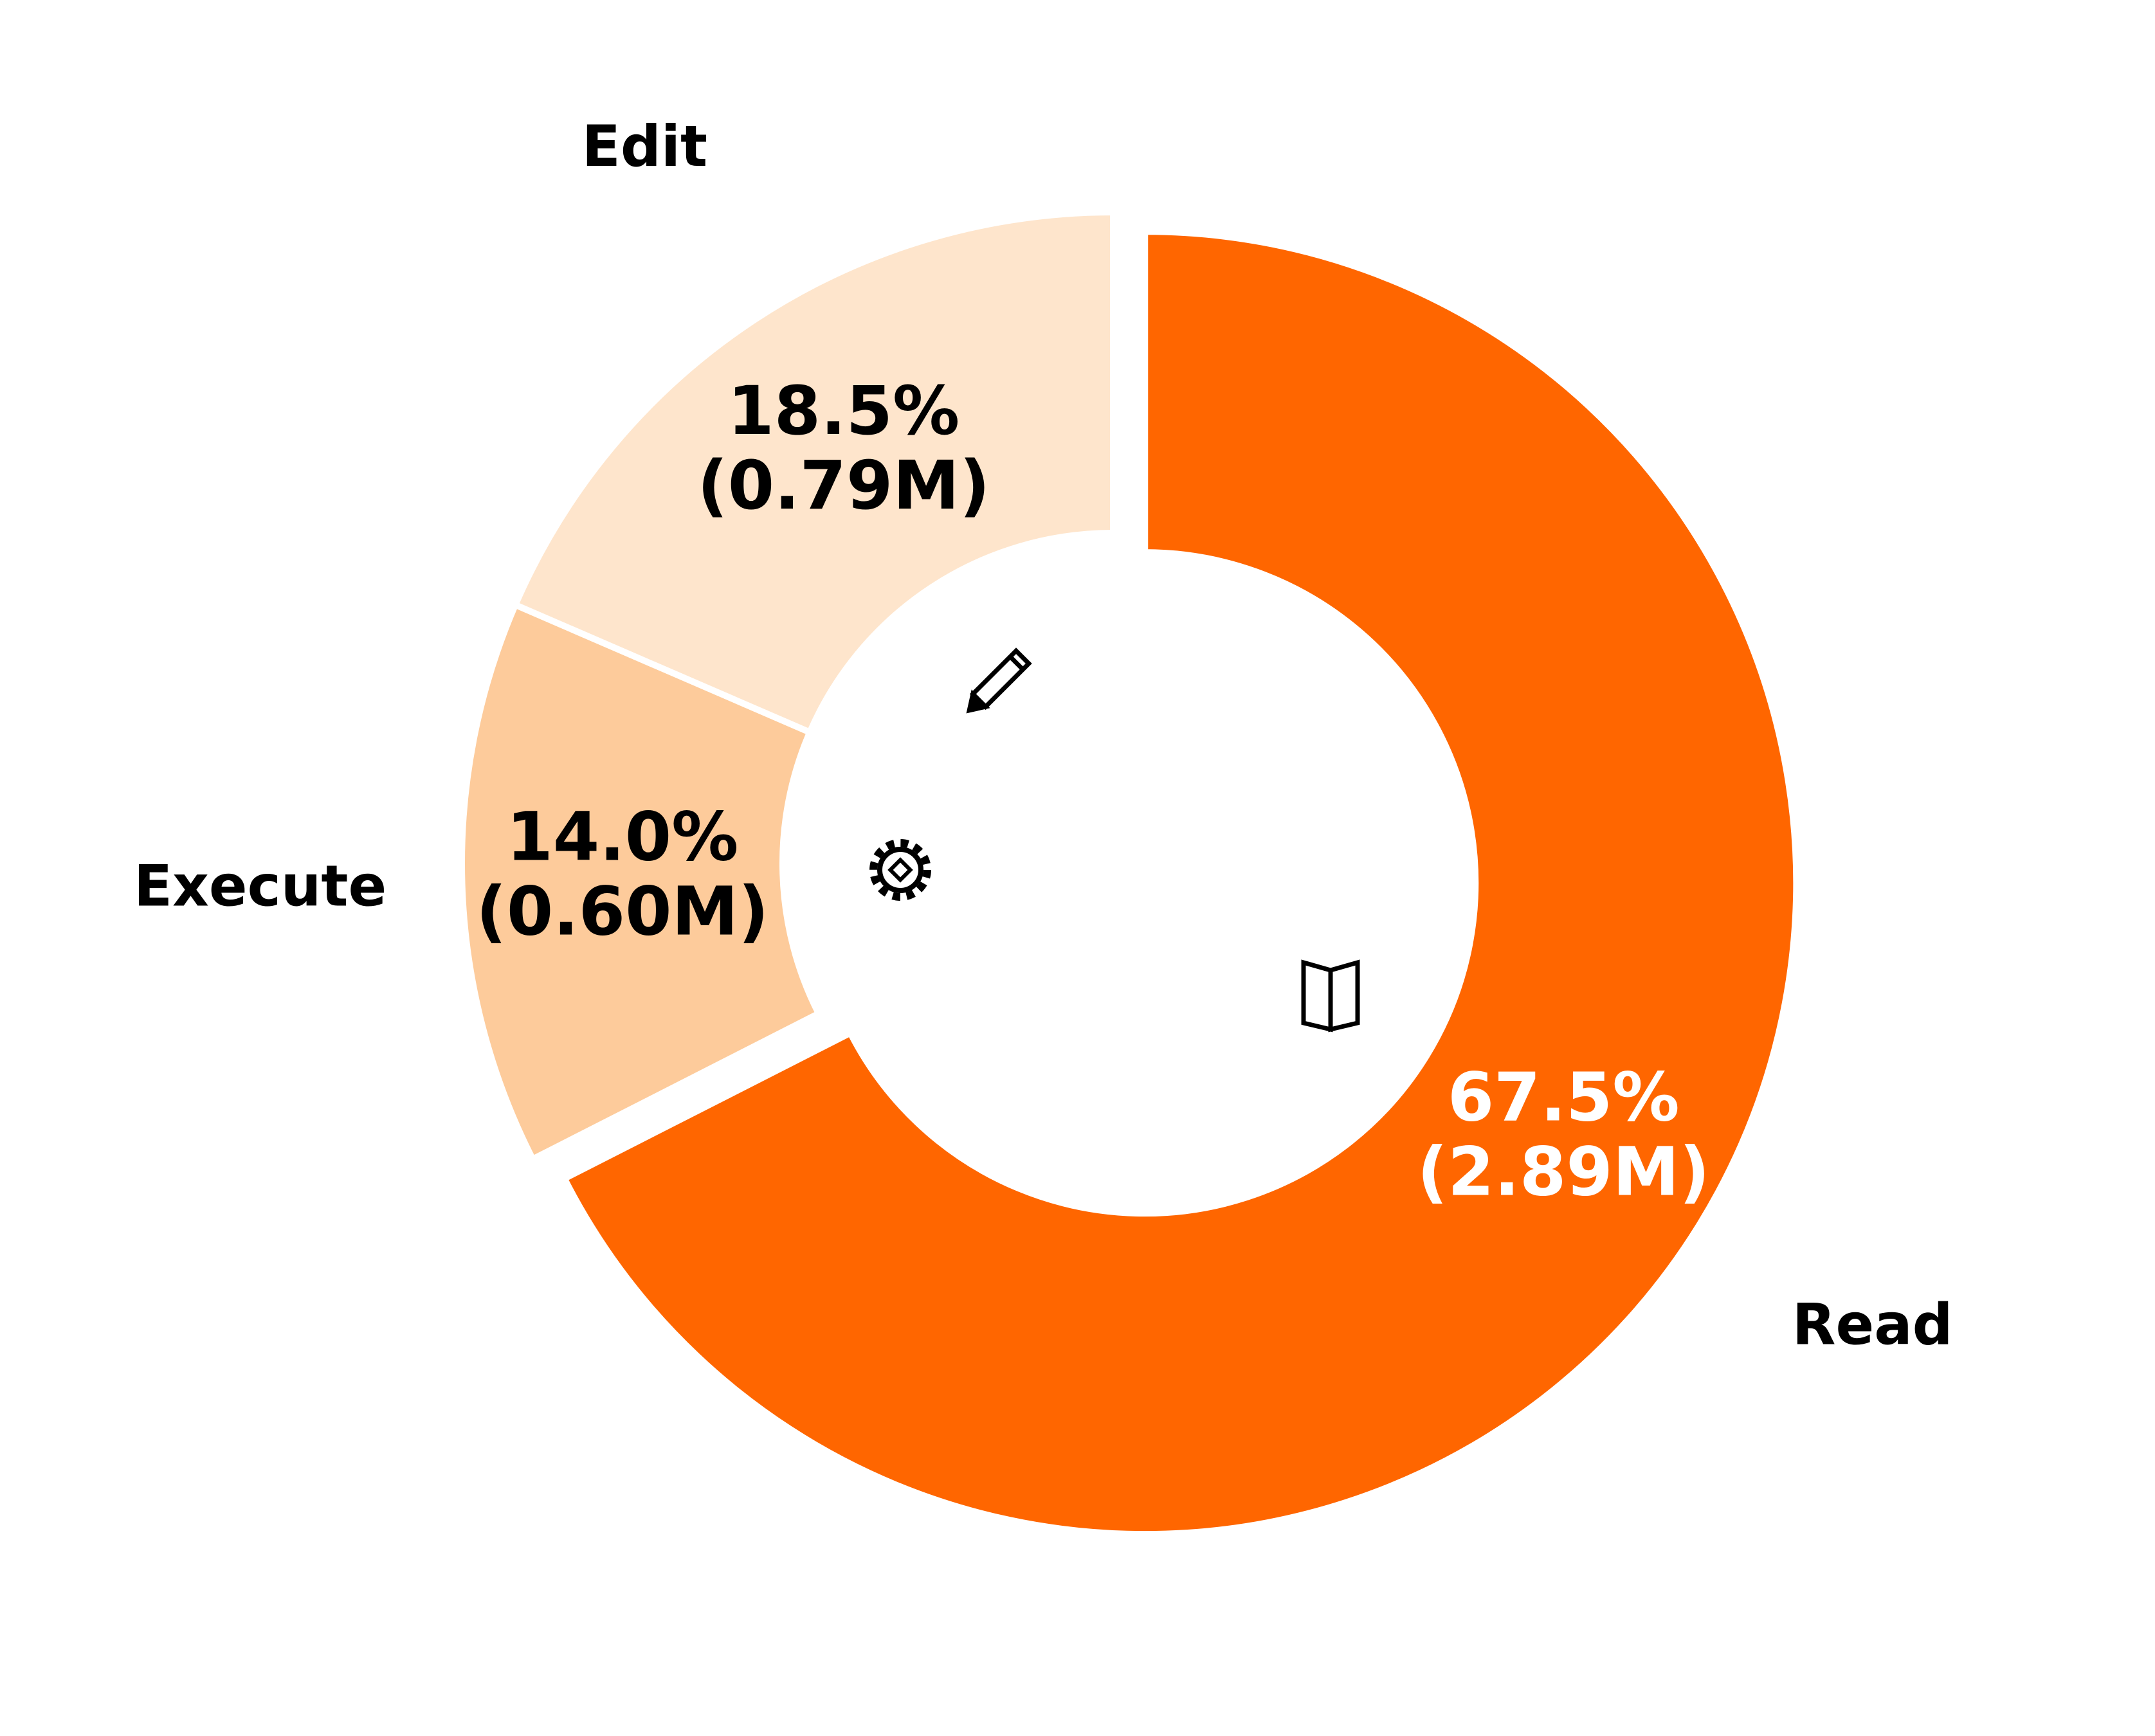 The image size is (2155, 1736). What do you see at coordinates (1330, 996) in the screenshot?
I see `book-icon` at bounding box center [1330, 996].